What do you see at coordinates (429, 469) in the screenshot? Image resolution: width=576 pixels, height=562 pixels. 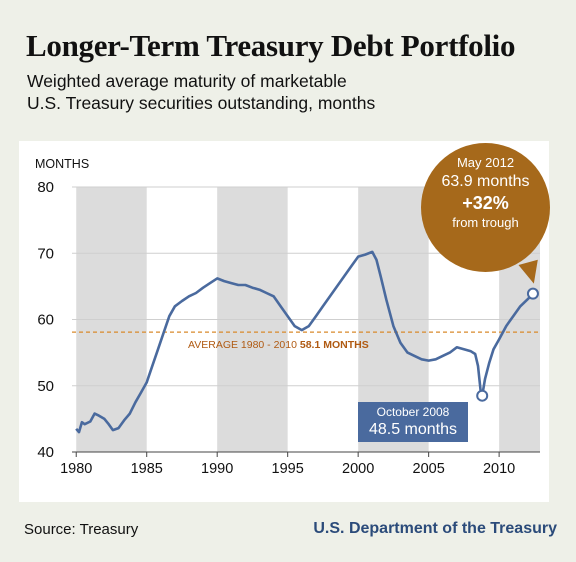 I see `x-tick-label-5: 2005` at bounding box center [429, 469].